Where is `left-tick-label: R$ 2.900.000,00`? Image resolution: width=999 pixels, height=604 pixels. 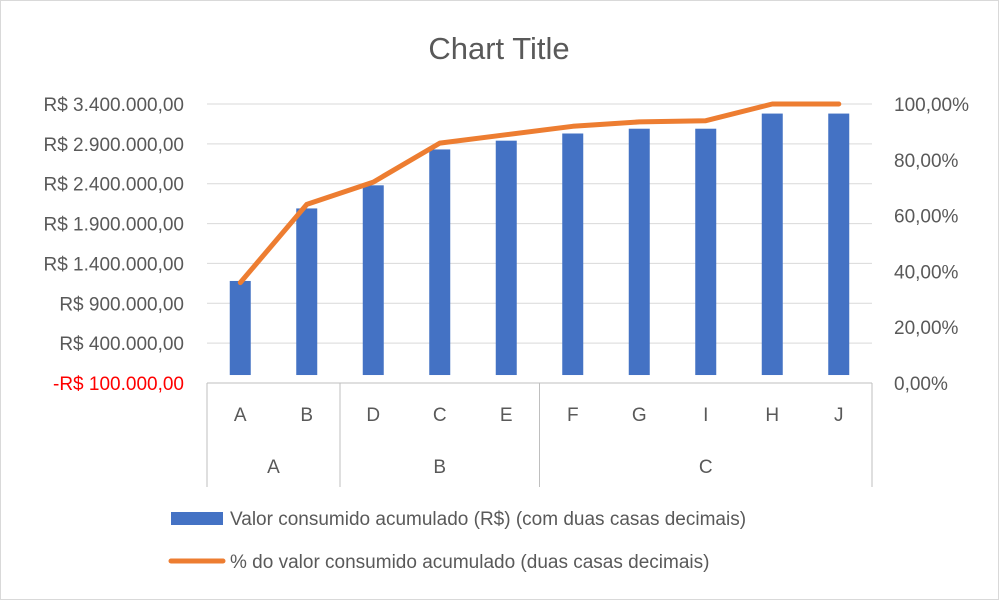
left-tick-label: R$ 2.900.000,00 is located at coordinates (113, 145).